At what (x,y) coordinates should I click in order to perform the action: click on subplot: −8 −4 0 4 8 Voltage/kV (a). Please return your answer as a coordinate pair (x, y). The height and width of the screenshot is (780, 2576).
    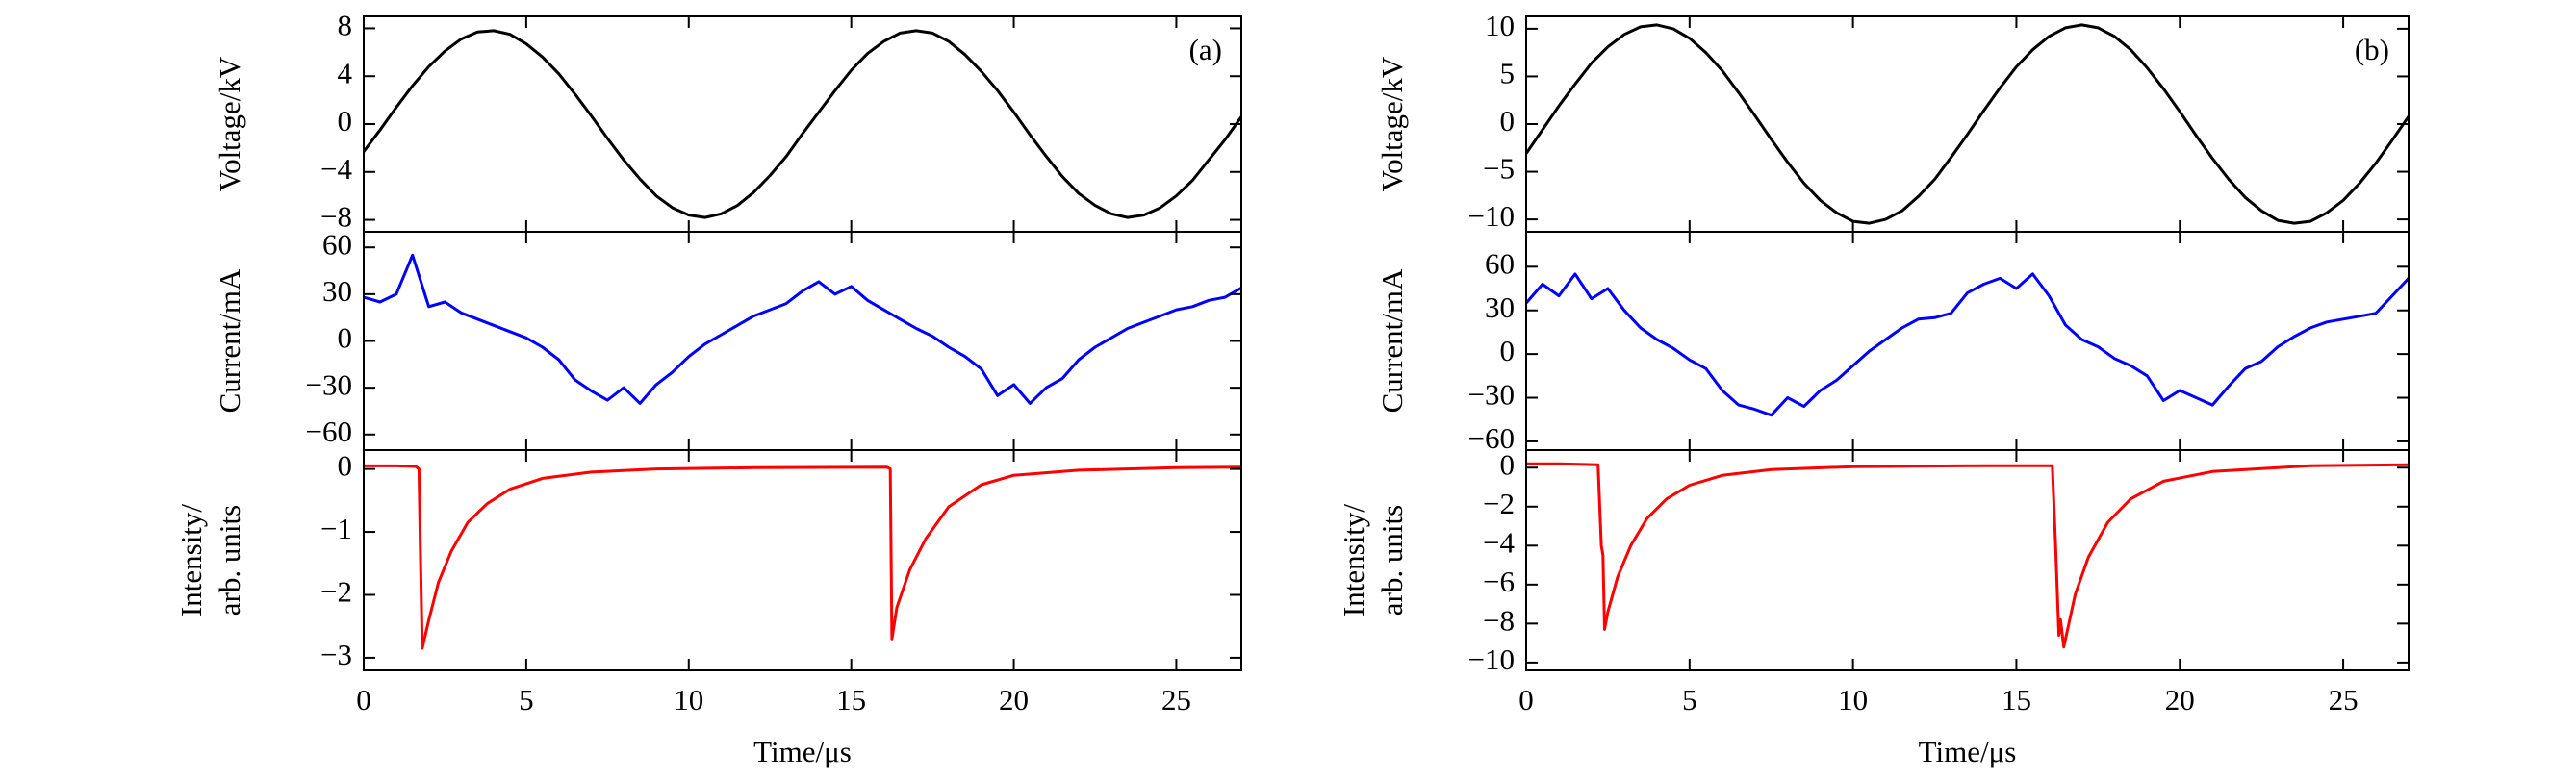
    Looking at the image, I should click on (727, 121).